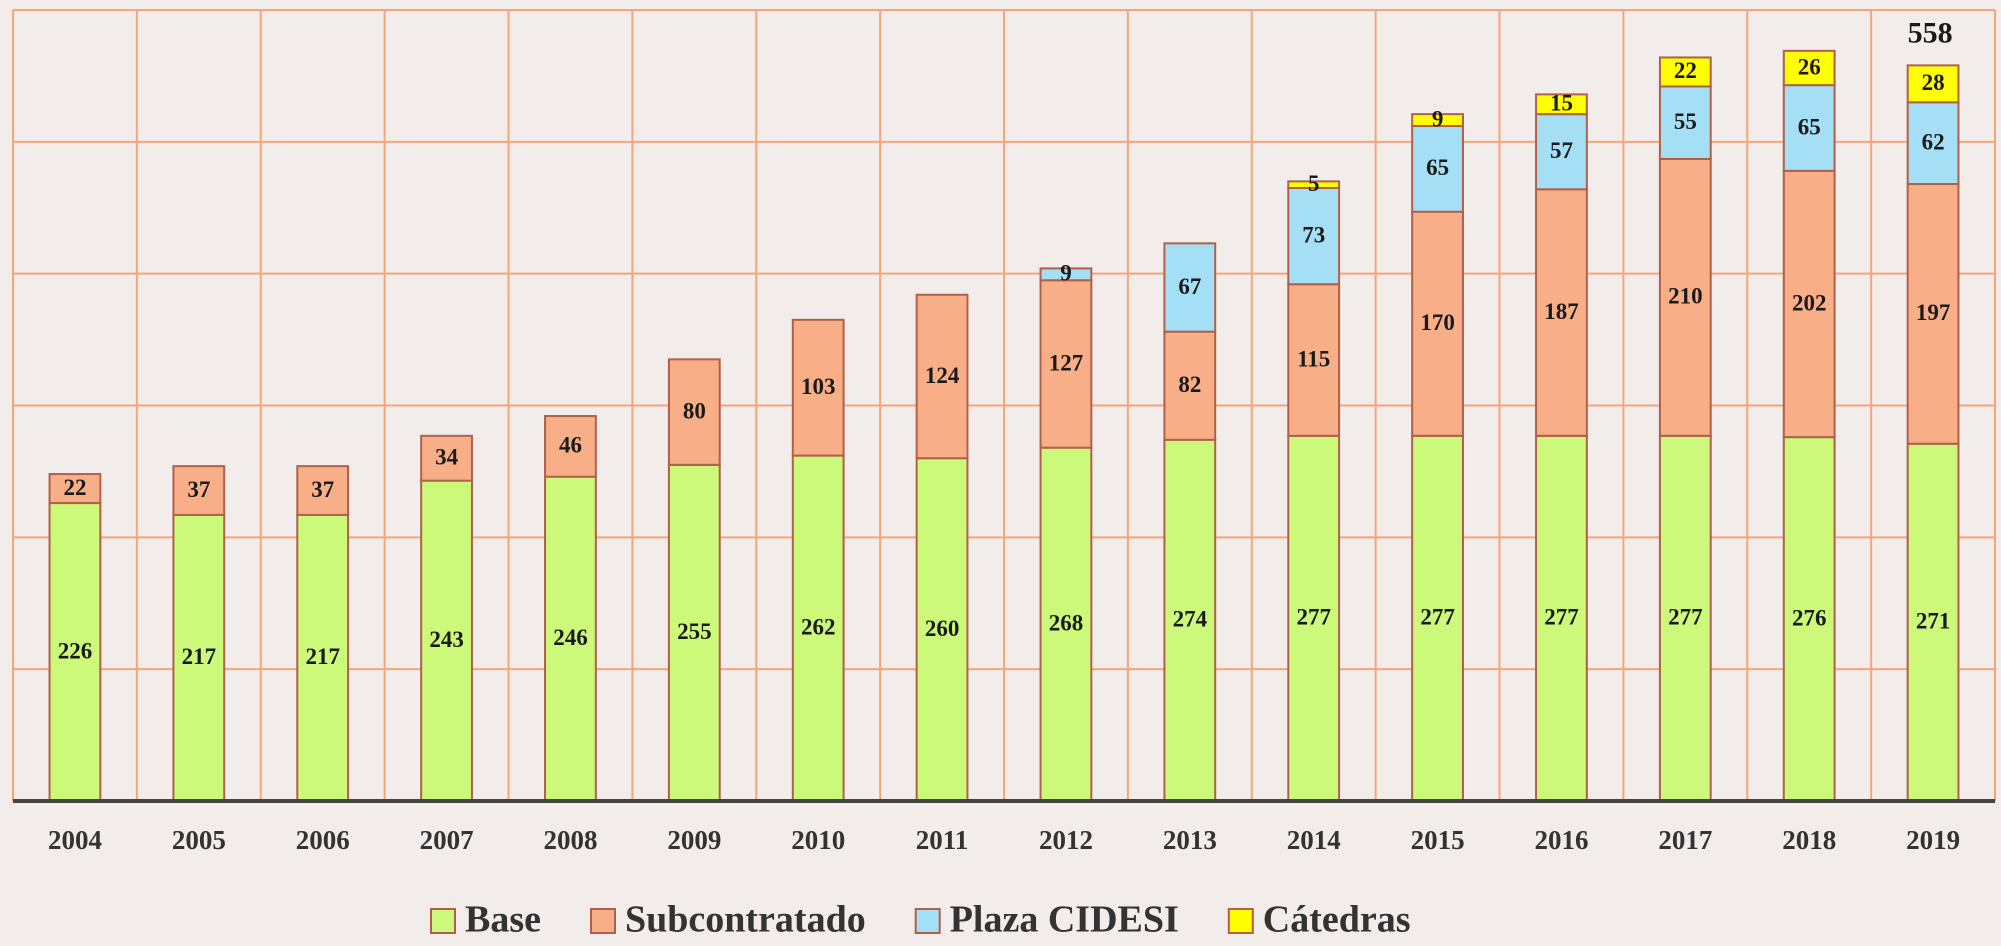 The width and height of the screenshot is (2001, 946). I want to click on data-label: 15, so click(1561, 103).